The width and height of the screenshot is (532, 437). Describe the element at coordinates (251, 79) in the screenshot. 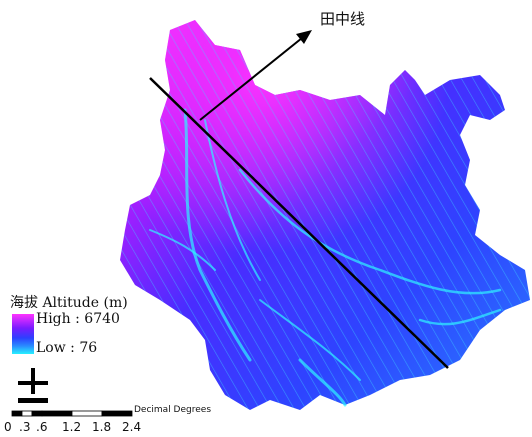

I see `callout-arrow` at that location.